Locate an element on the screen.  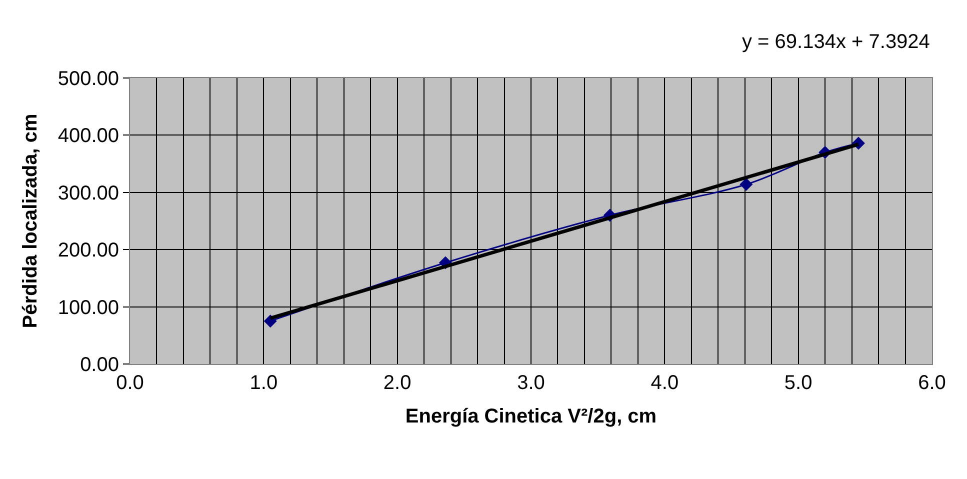
y-axis-title: Pérdida localizada, cm is located at coordinates (30, 221).